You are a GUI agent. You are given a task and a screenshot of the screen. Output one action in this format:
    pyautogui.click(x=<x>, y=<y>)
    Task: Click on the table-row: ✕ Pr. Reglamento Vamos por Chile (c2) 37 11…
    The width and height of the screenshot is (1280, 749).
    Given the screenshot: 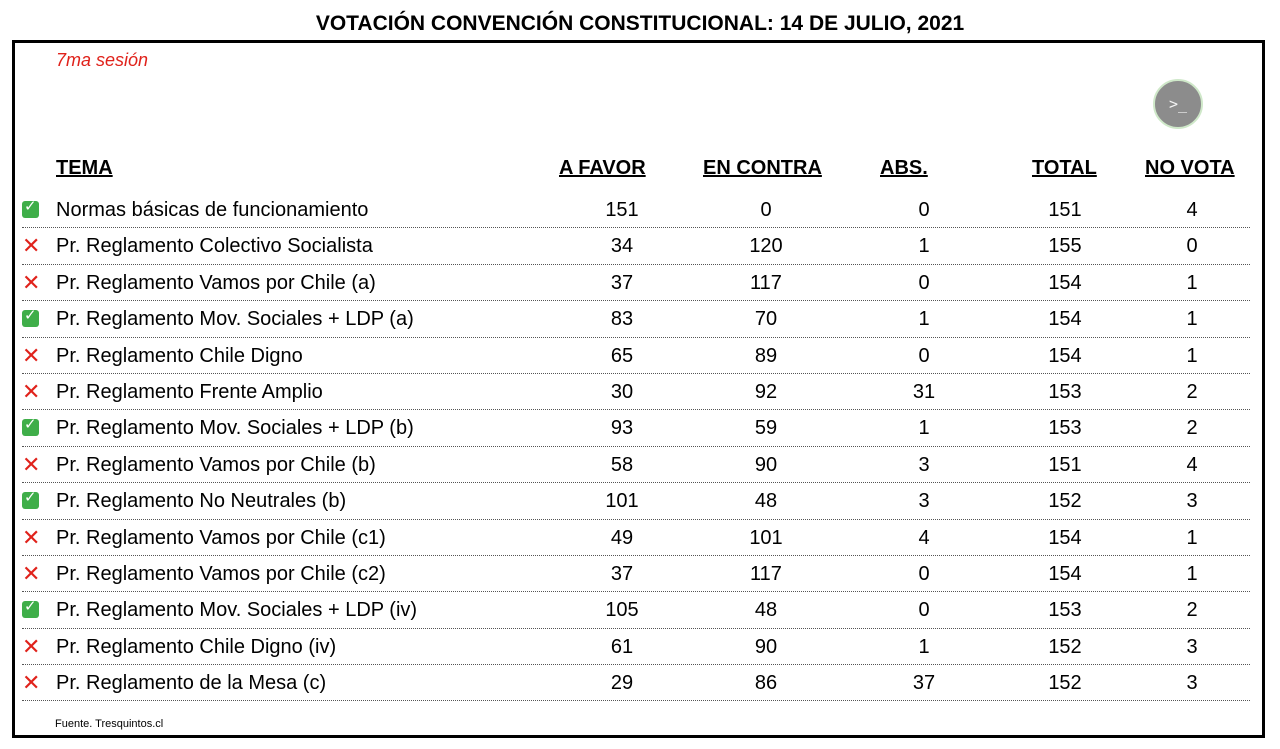 What is the action you would take?
    pyautogui.click(x=636, y=574)
    